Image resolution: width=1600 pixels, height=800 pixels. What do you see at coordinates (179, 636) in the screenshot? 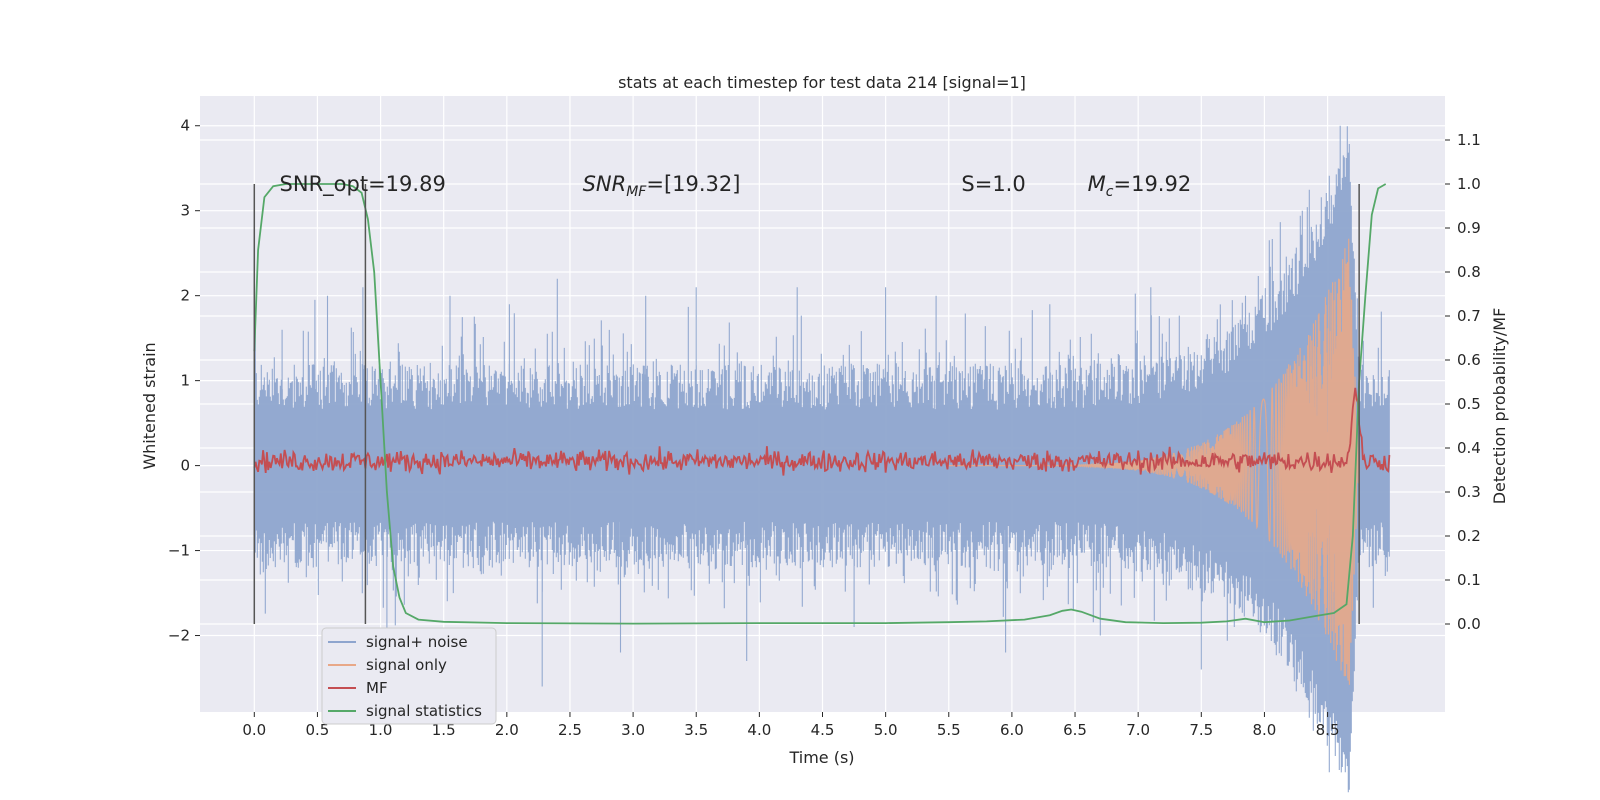
I see `y-tick-label: −2` at bounding box center [179, 636].